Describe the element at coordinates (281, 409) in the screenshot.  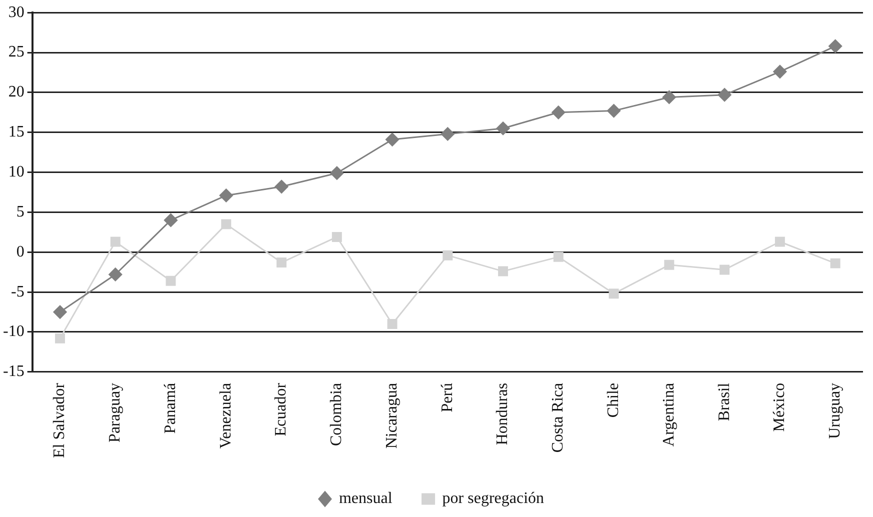
I see `x-tick-label: Ecuador` at that location.